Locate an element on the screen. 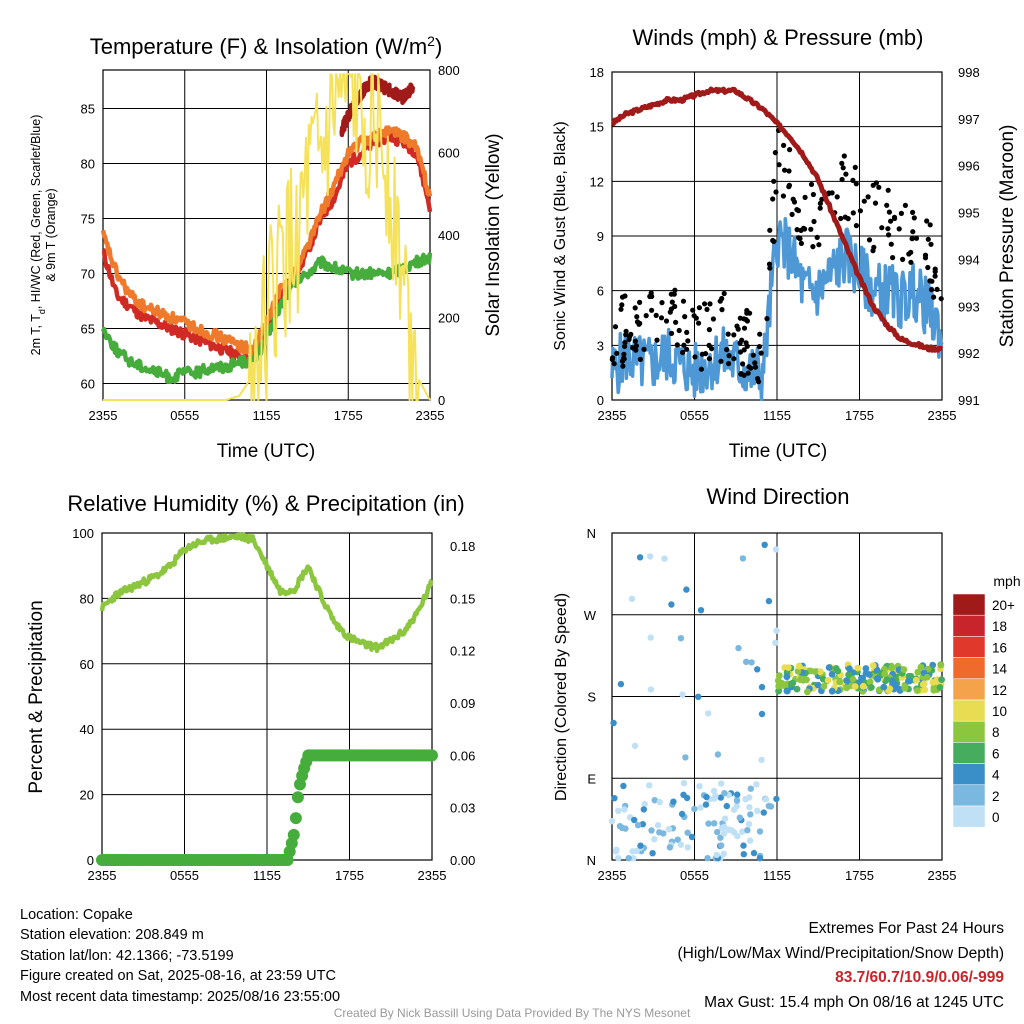  y-tick-label: 0 is located at coordinates (90, 860).